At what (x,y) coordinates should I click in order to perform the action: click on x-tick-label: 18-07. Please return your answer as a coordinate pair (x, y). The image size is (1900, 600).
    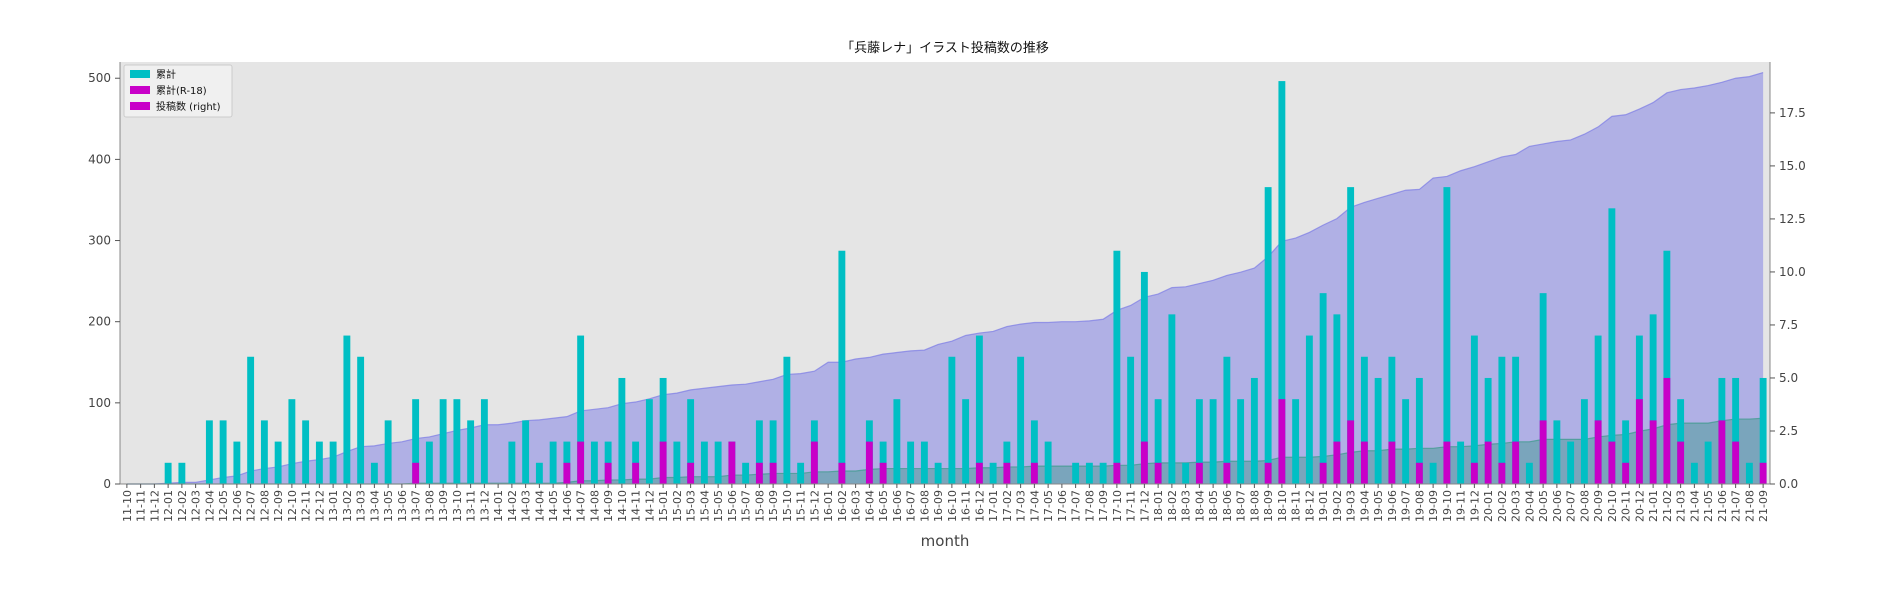
    Looking at the image, I should click on (1241, 506).